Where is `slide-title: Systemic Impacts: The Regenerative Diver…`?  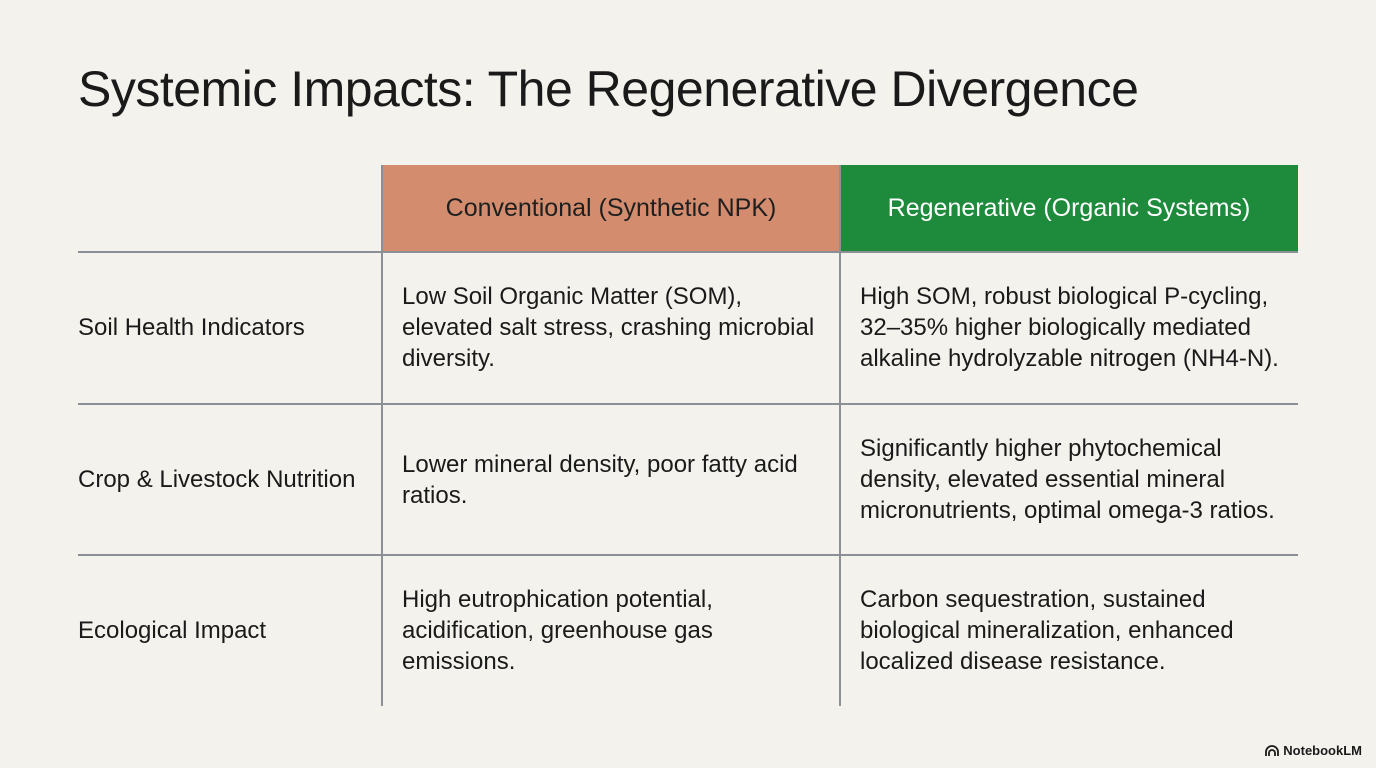 slide-title: Systemic Impacts: The Regenerative Diver… is located at coordinates (608, 89).